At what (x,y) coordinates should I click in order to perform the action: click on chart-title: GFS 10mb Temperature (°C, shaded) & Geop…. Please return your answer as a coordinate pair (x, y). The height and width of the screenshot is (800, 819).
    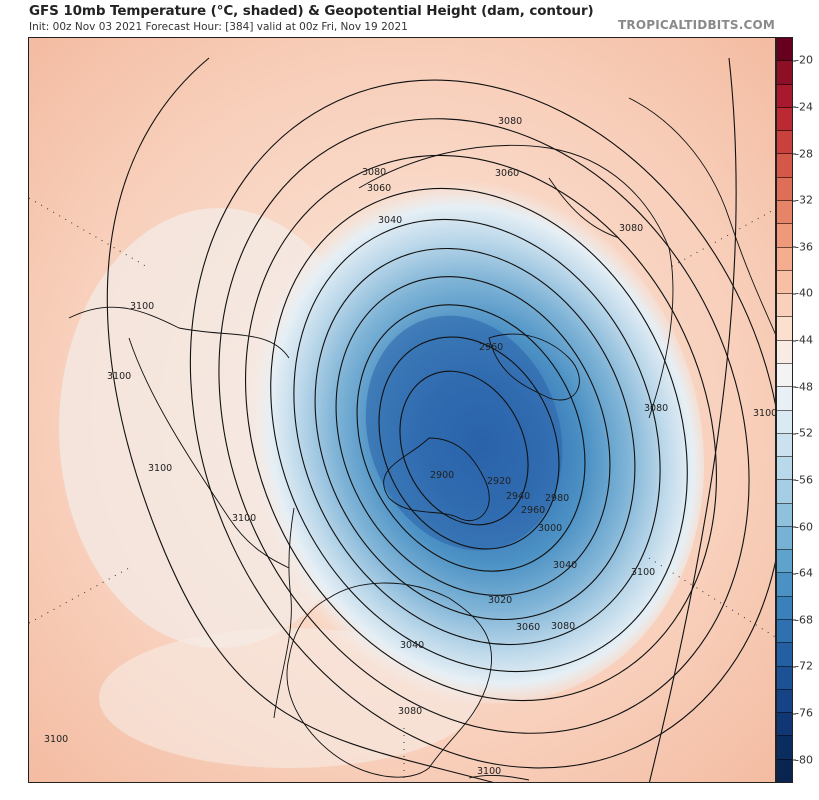
    Looking at the image, I should click on (311, 11).